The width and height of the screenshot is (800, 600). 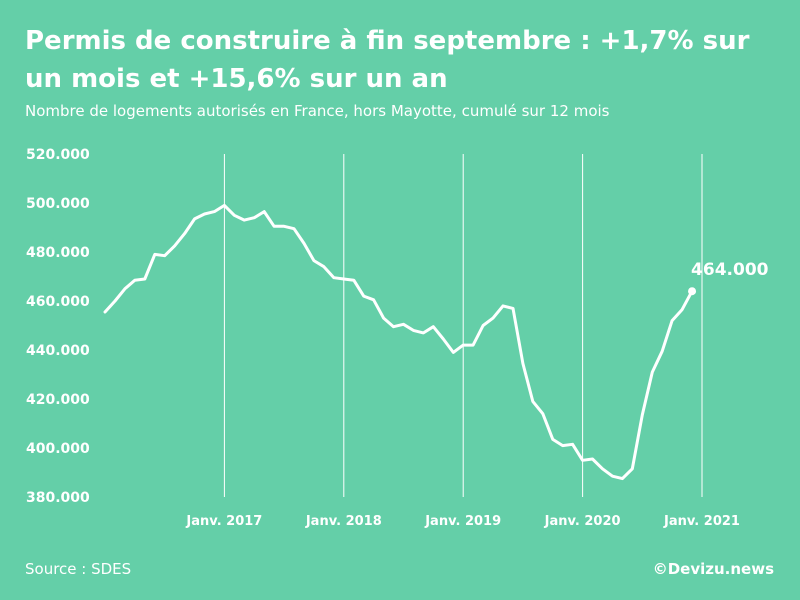 I want to click on x-tick-label: Janv. 2021, so click(x=701, y=521).